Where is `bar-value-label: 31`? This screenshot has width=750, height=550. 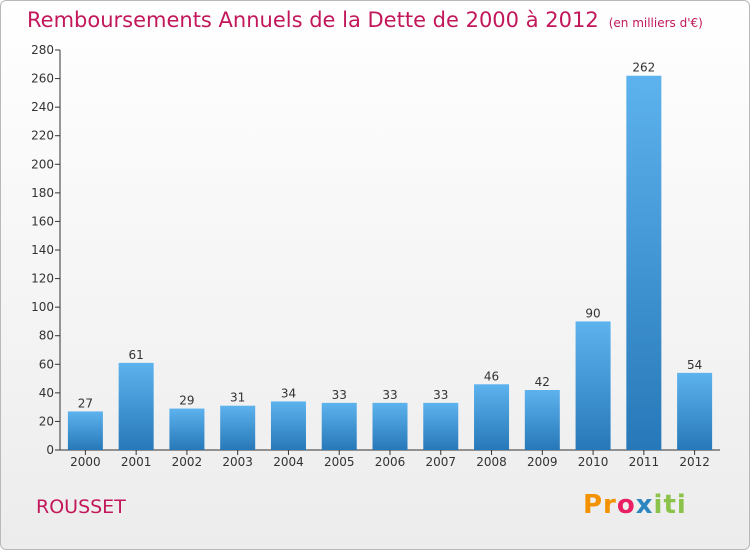 bar-value-label: 31 is located at coordinates (237, 398).